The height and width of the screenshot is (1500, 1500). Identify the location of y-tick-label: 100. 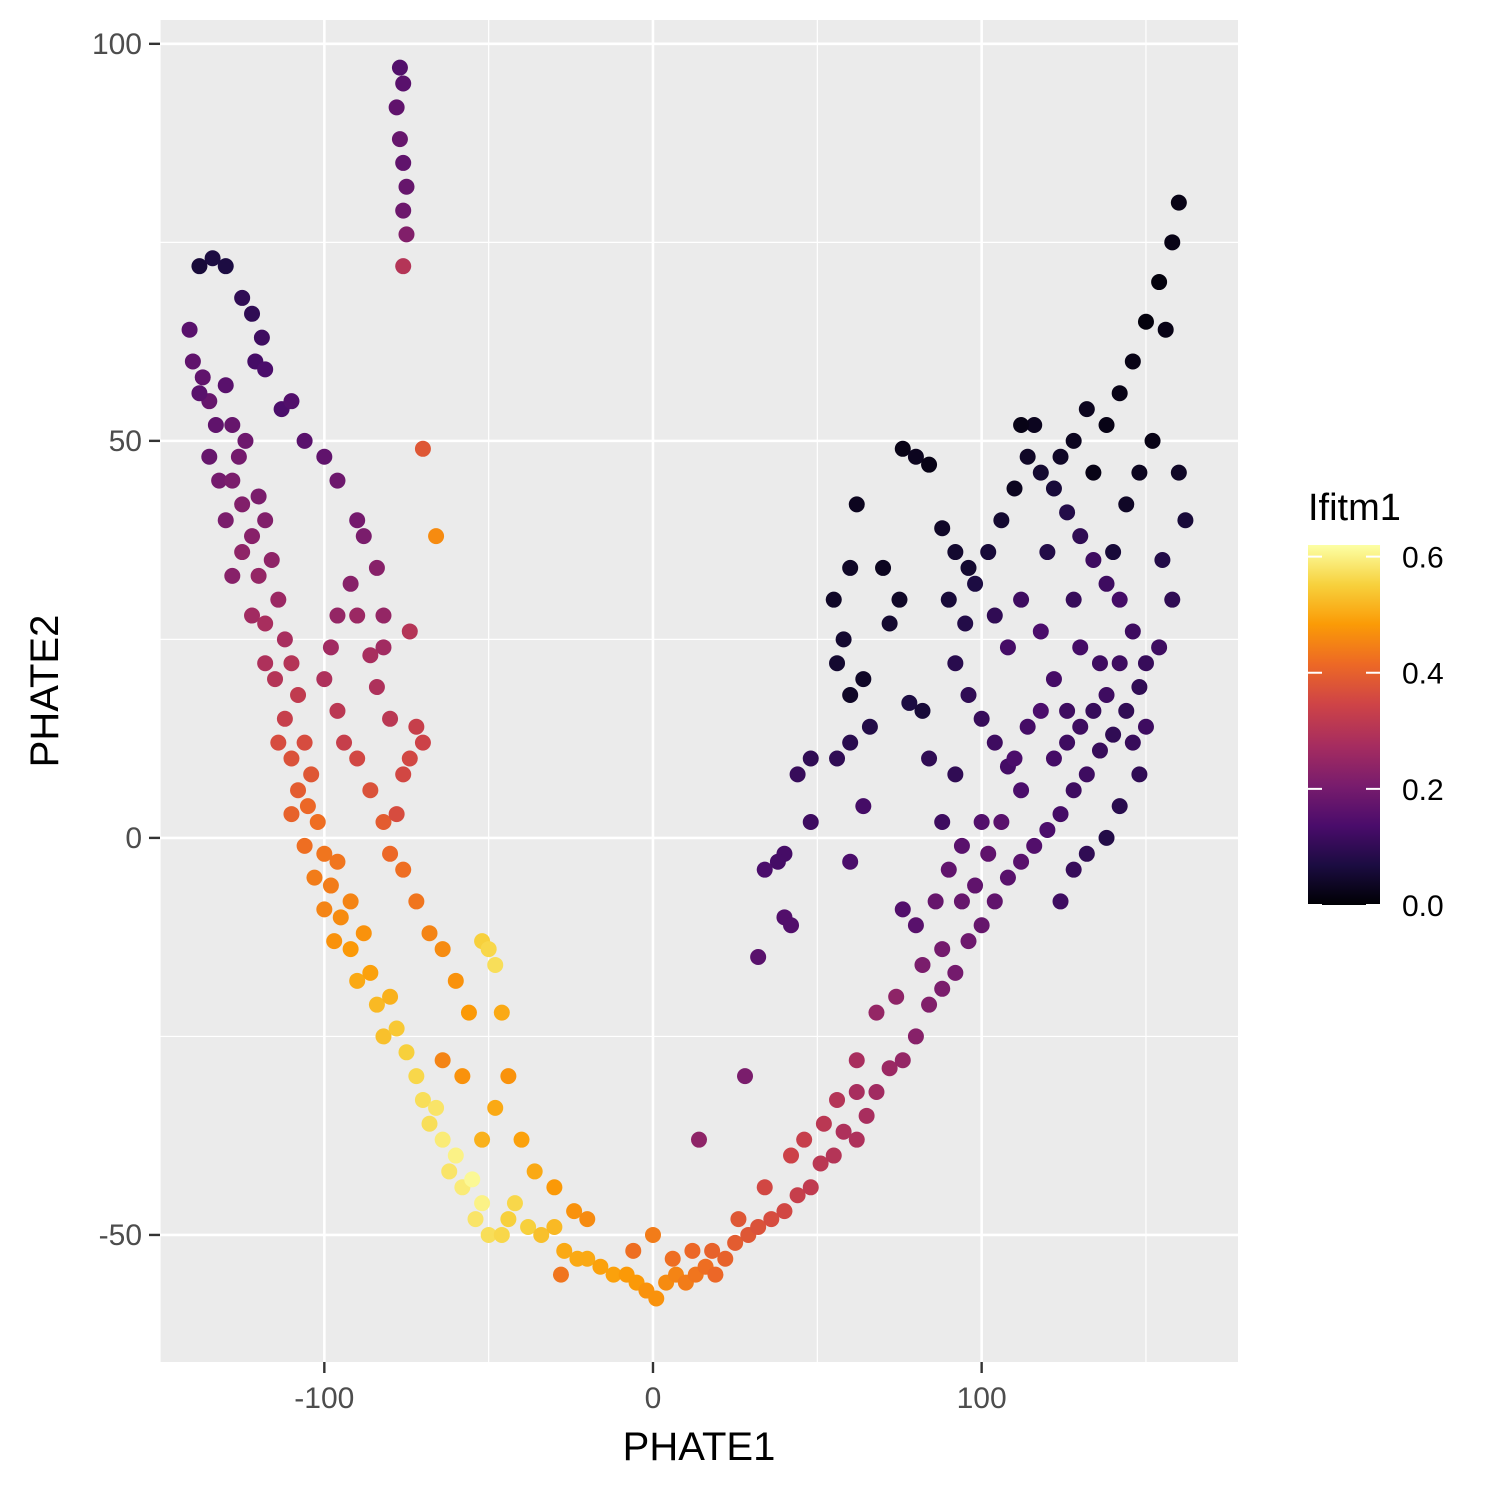
(117, 44).